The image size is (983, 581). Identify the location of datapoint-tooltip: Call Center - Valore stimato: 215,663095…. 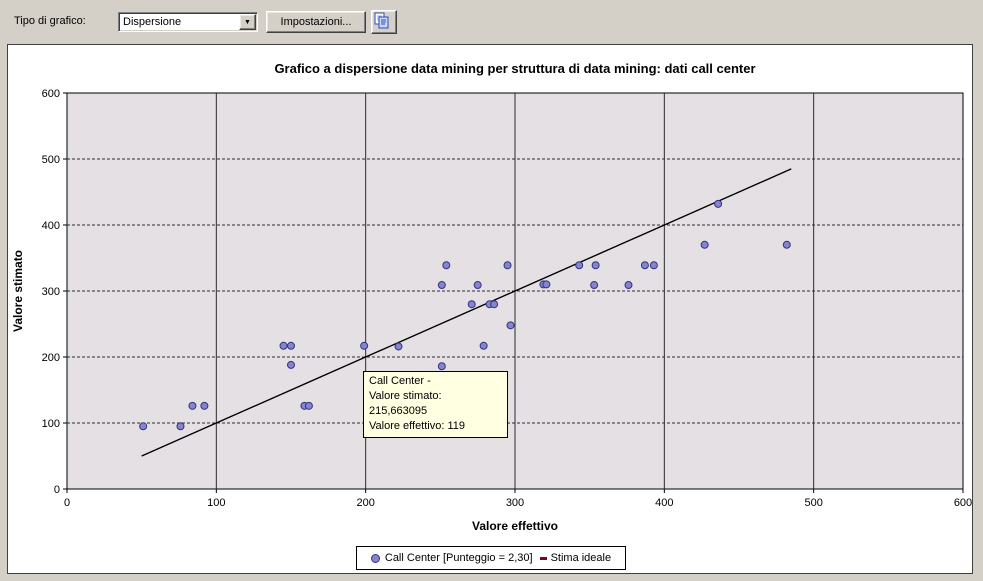
(435, 404).